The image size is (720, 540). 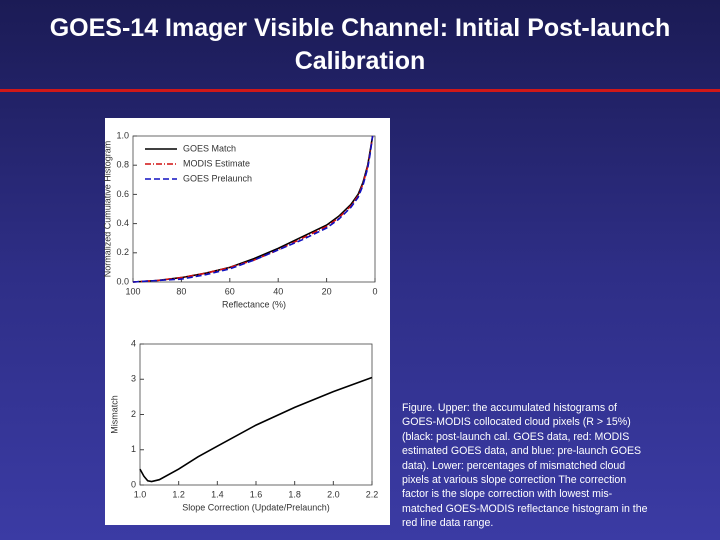 I want to click on y-tick-label: 4, so click(x=133, y=343).